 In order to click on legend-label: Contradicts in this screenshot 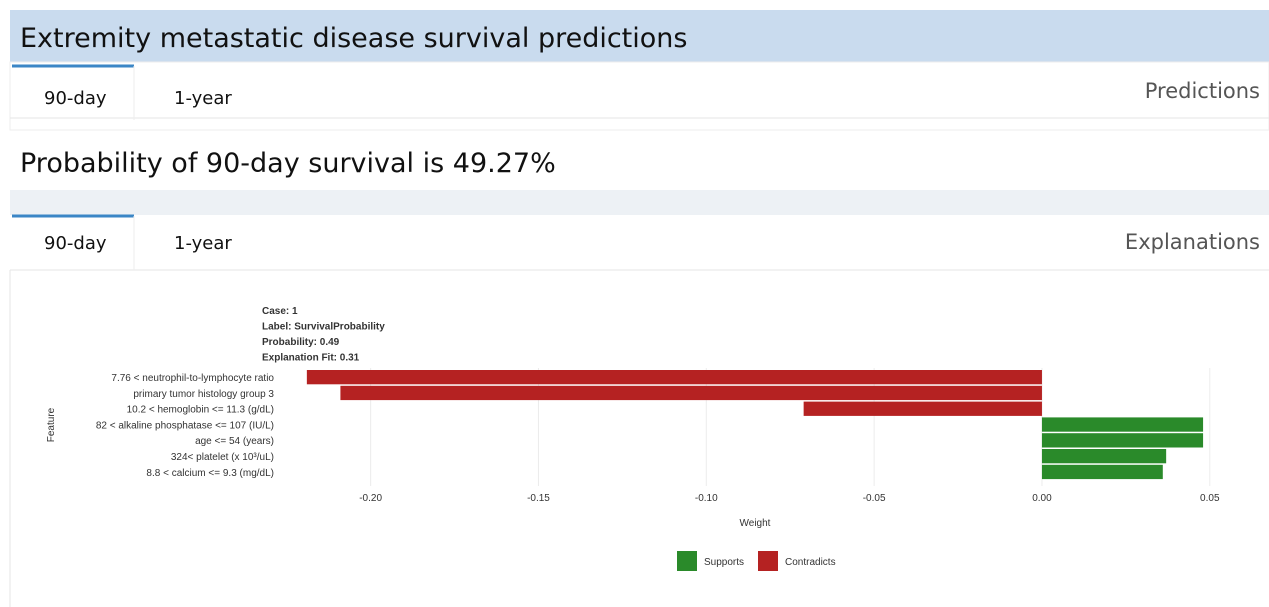, I will do `click(810, 562)`.